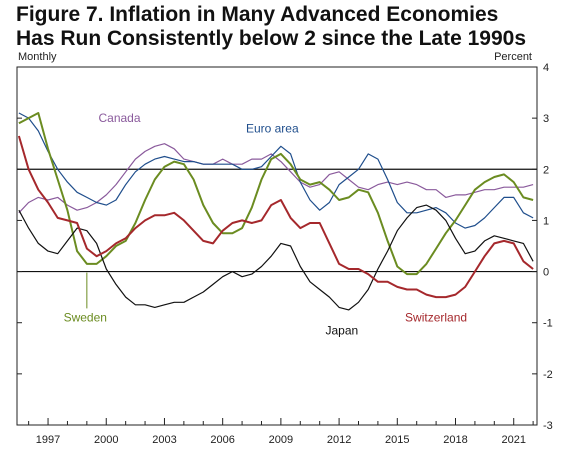 Image resolution: width=567 pixels, height=452 pixels. I want to click on x-tick-label: 2015, so click(397, 440).